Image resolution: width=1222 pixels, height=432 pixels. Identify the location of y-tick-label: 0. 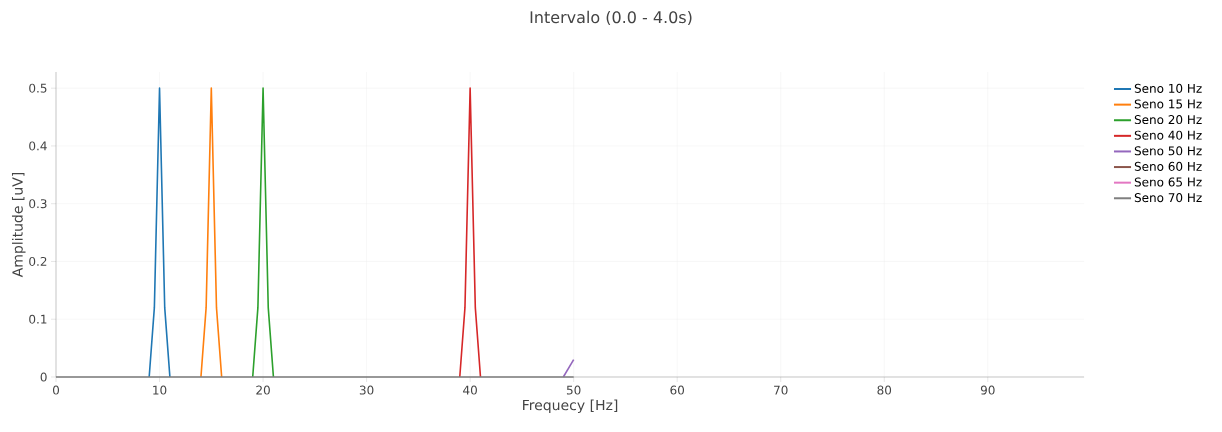
(43, 377).